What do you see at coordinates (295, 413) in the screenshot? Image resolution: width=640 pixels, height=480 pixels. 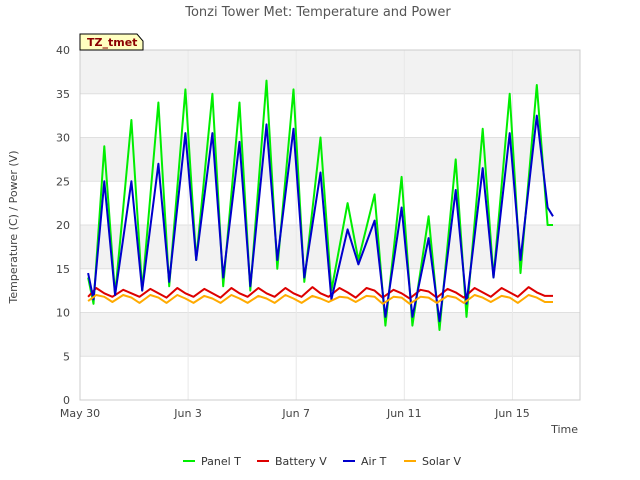 I see `x-tick-label: Jun 7` at bounding box center [295, 413].